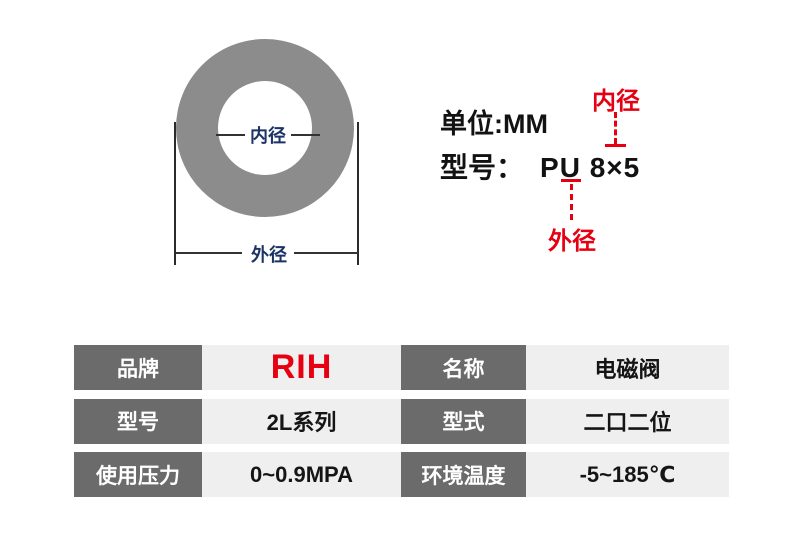 Image resolution: width=800 pixels, height=539 pixels. What do you see at coordinates (305, 135) in the screenshot?
I see `inner-diameter-tick-right` at bounding box center [305, 135].